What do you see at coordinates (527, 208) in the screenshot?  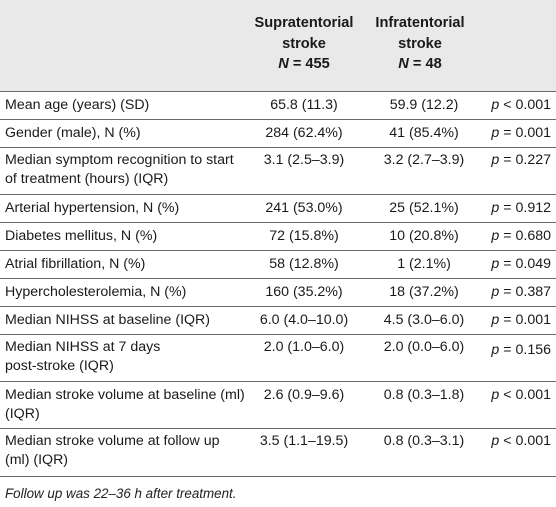 I see `p-number: = 0.912` at bounding box center [527, 208].